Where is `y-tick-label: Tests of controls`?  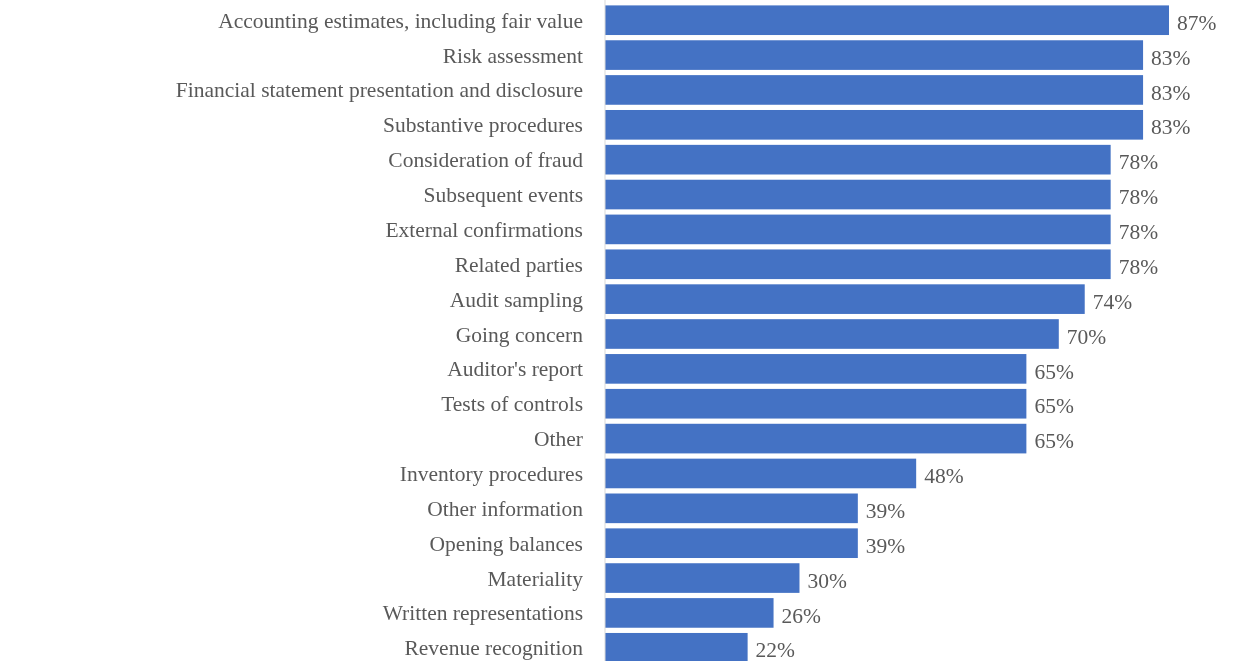 y-tick-label: Tests of controls is located at coordinates (512, 404).